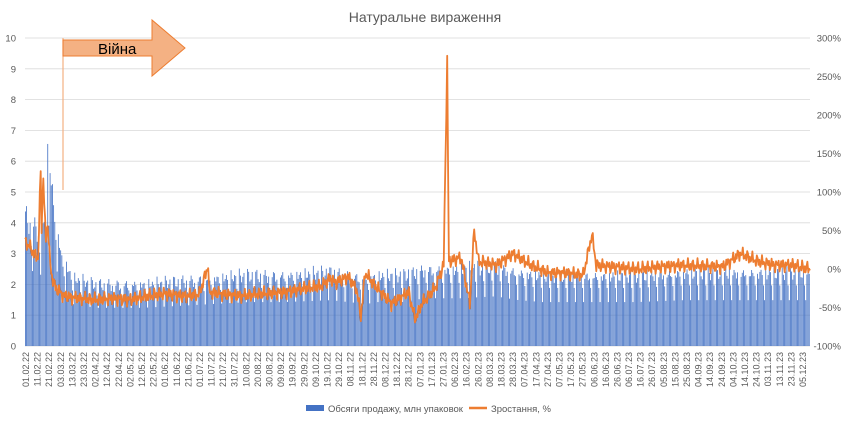  What do you see at coordinates (258, 369) in the screenshot?
I see `x-tick-label: 20.08.22` at bounding box center [258, 369].